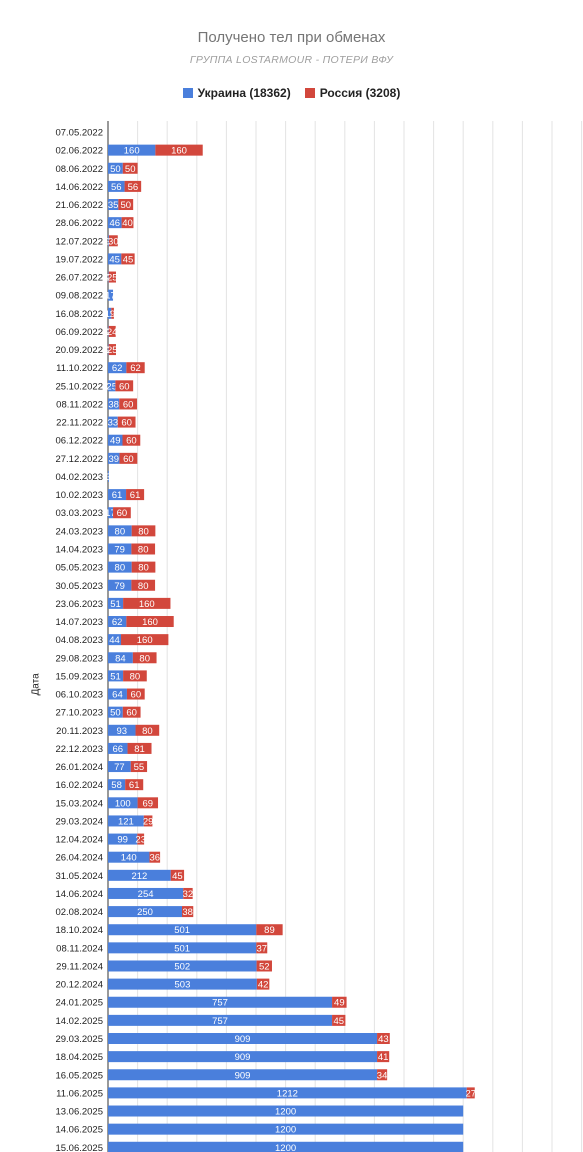 This screenshot has width=583, height=1152. Describe the element at coordinates (236, 93) in the screenshot. I see `legend-item-ukraine: Украина (18362)` at that location.